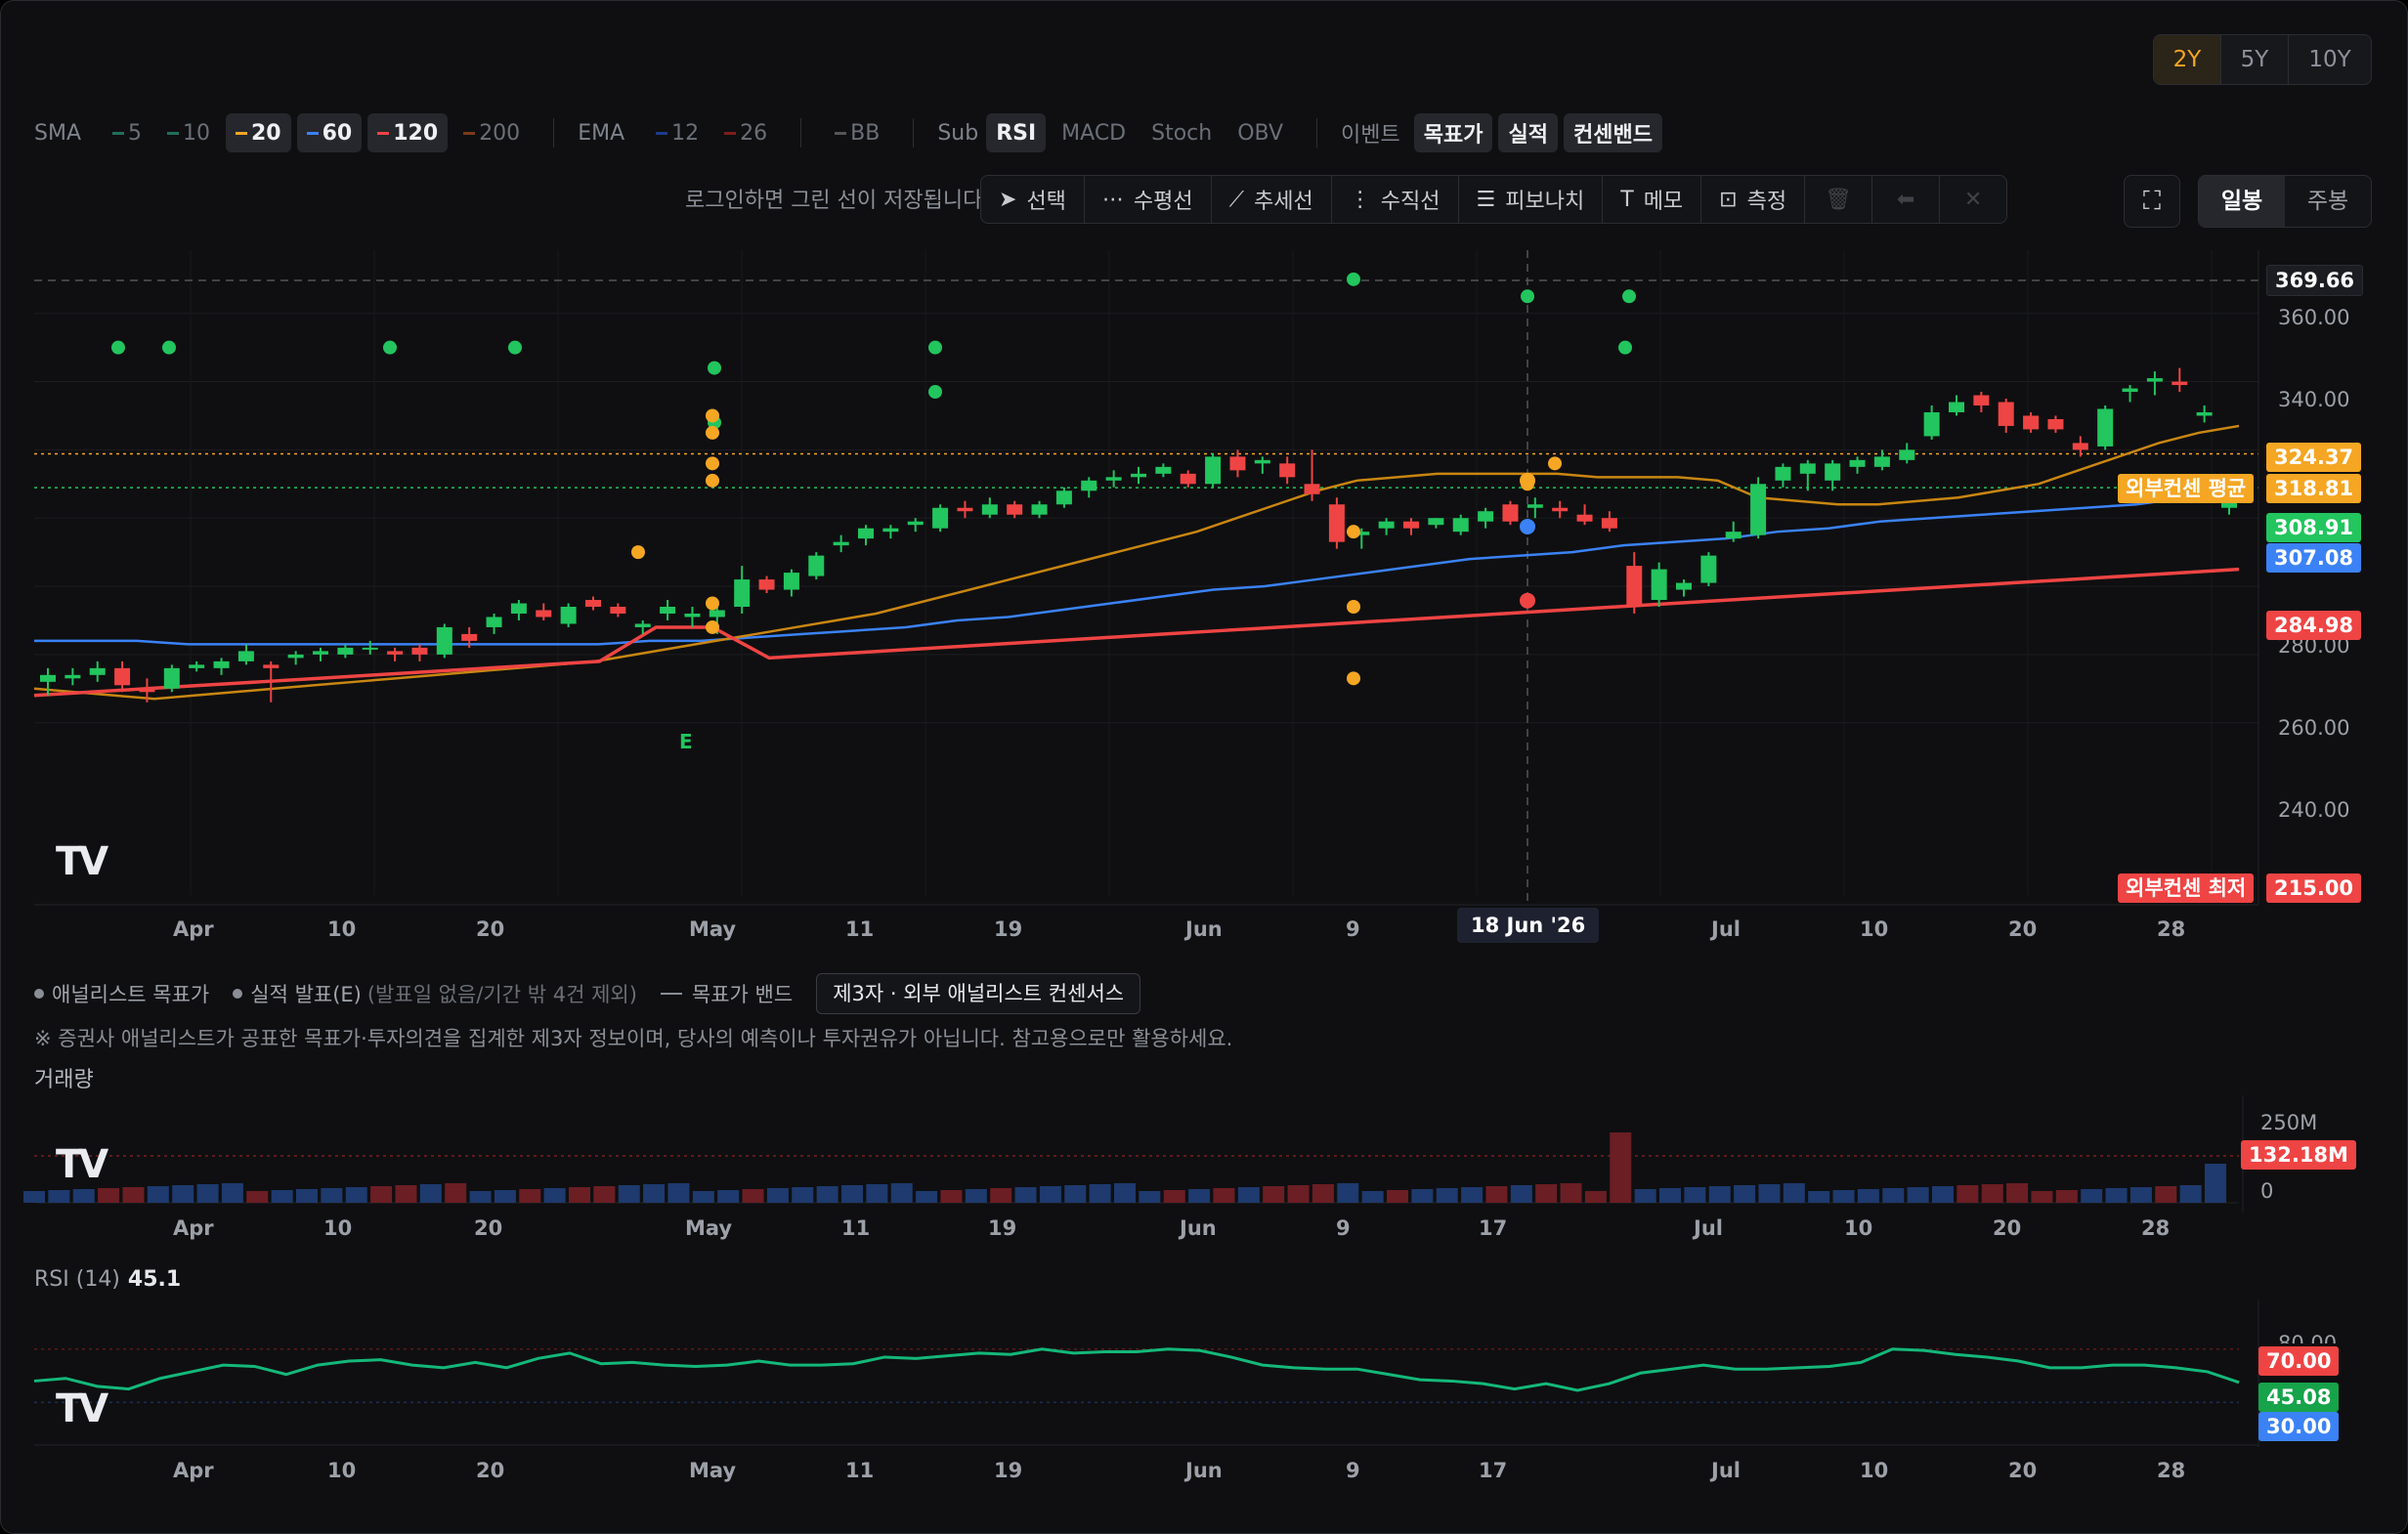 The image size is (2408, 1534). Describe the element at coordinates (671, 994) in the screenshot. I see `legend-dash` at that location.